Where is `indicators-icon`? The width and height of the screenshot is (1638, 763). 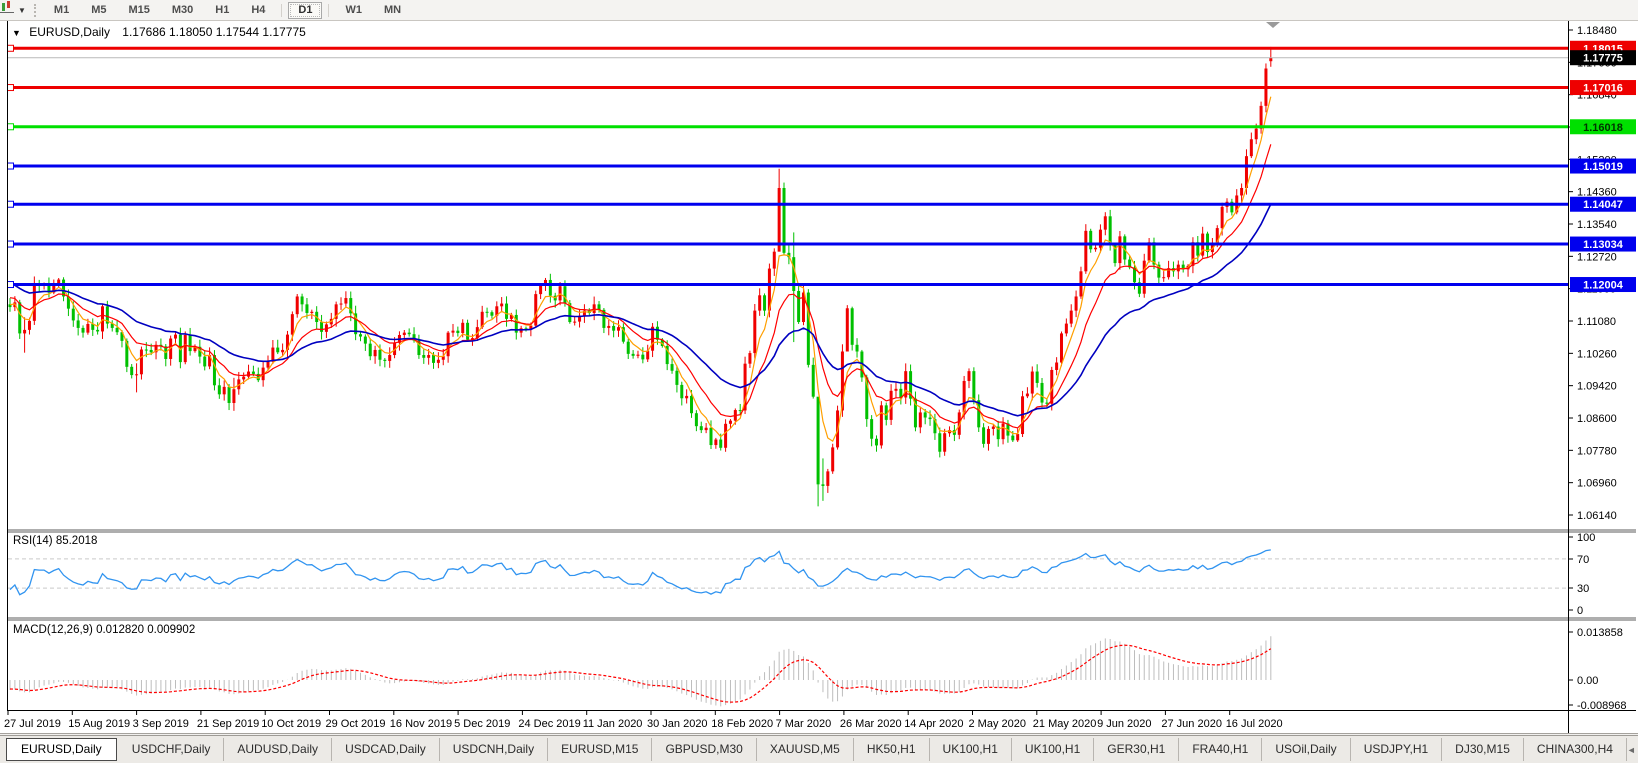
indicators-icon is located at coordinates (8, 9).